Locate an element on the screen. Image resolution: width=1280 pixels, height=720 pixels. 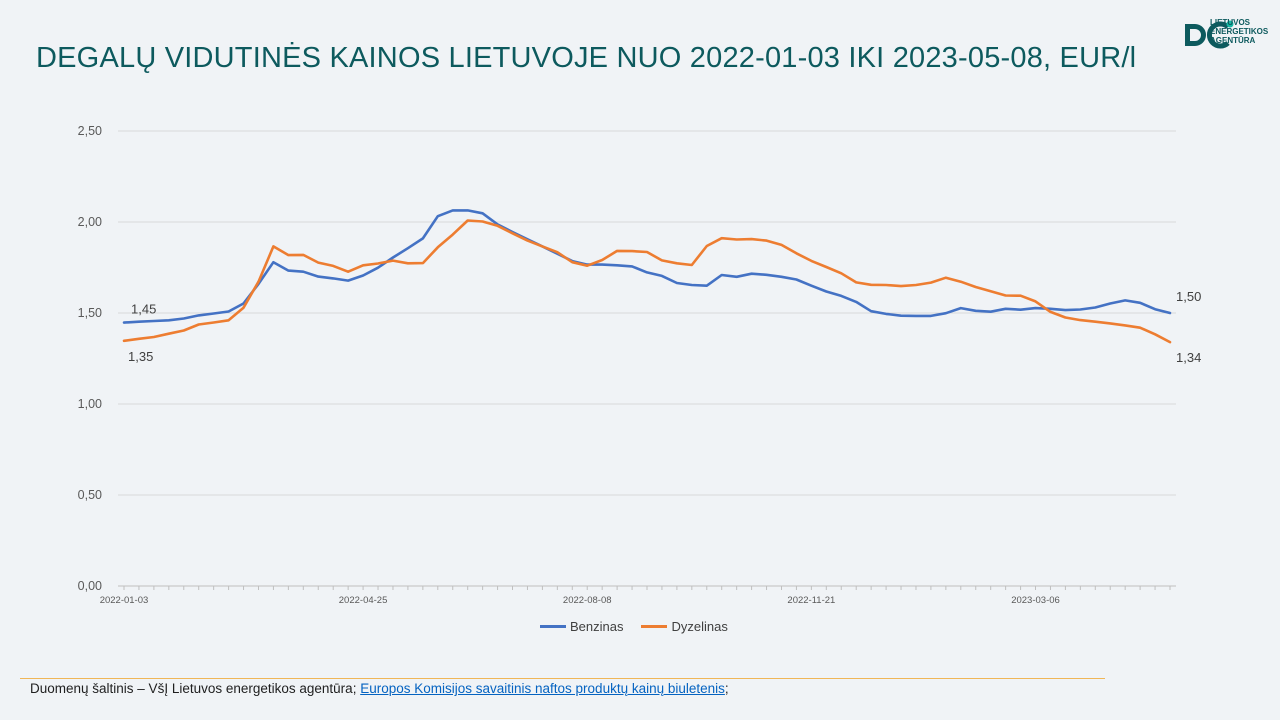
y-tick-label: 0,00 is located at coordinates (90, 586).